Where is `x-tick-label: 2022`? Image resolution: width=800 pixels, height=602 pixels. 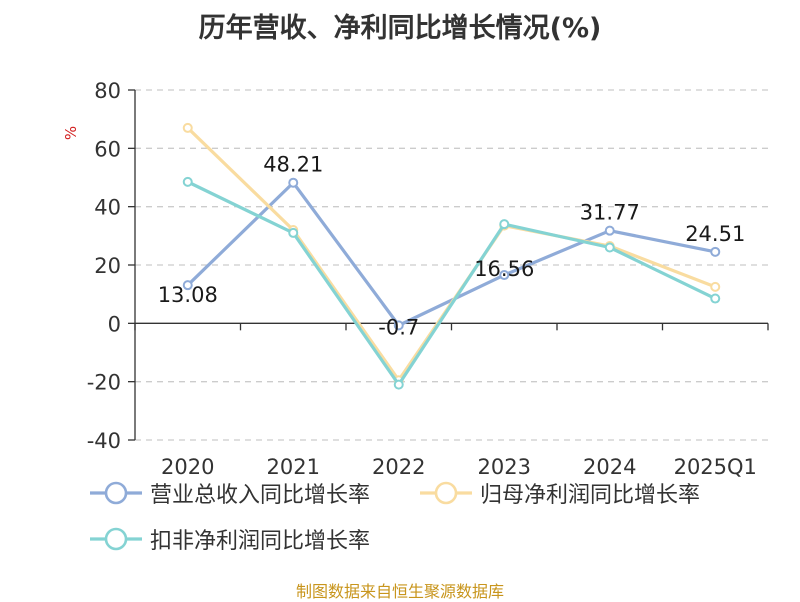 x-tick-label: 2022 is located at coordinates (398, 467).